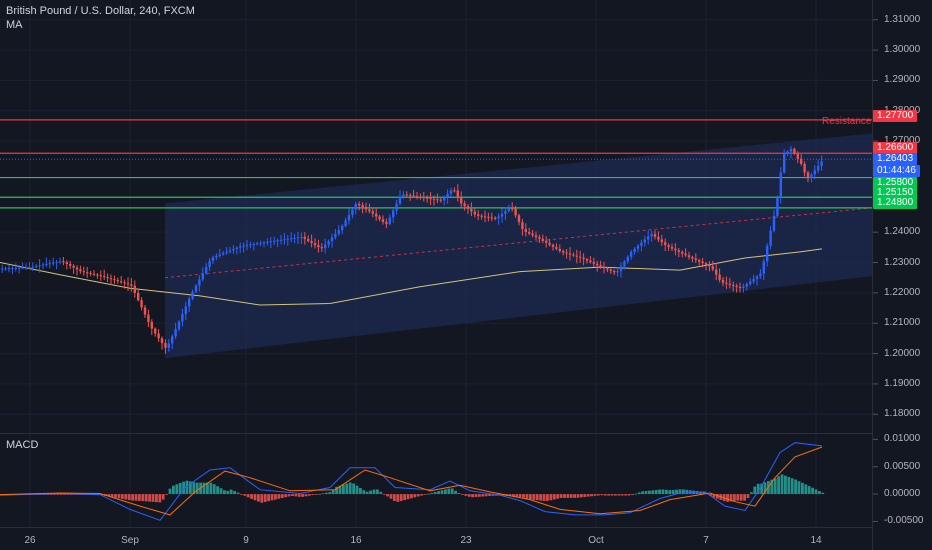  What do you see at coordinates (902, 323) in the screenshot?
I see `price-axis-label: 1.21000` at bounding box center [902, 323].